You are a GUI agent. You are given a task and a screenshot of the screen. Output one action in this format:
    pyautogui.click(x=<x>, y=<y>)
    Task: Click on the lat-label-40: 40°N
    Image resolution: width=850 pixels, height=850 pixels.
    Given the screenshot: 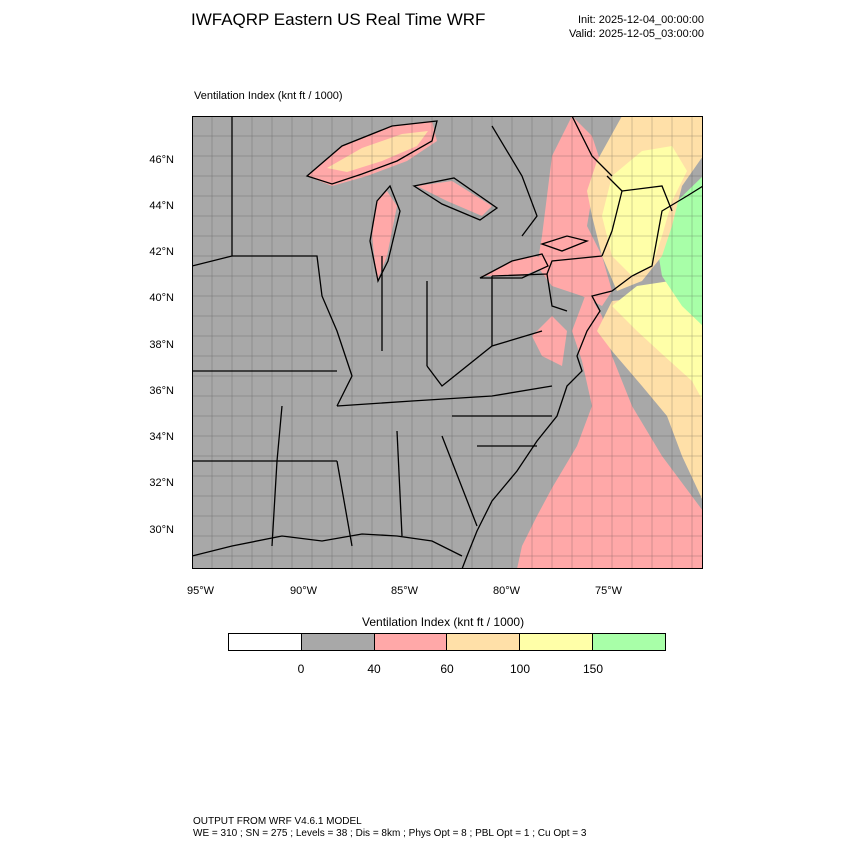 What is the action you would take?
    pyautogui.click(x=161, y=298)
    